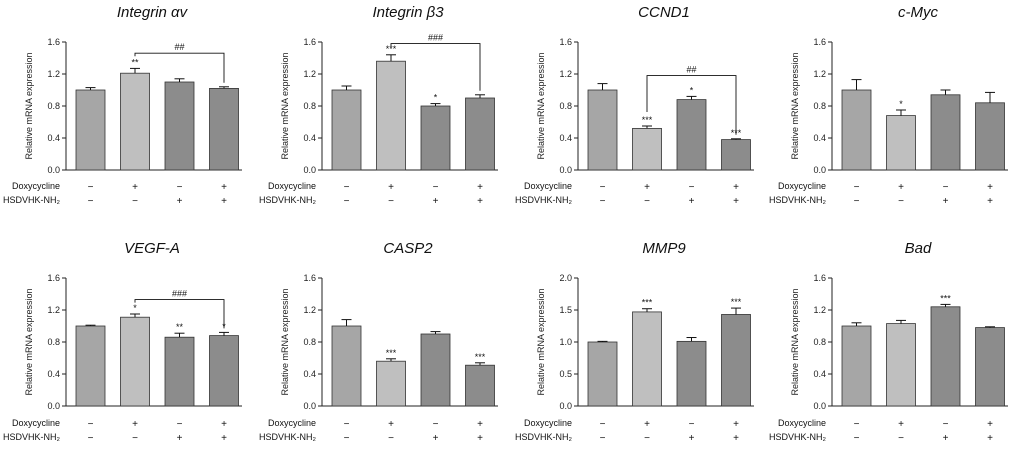  Describe the element at coordinates (565, 342) in the screenshot. I see `y-tick-label: 1.0` at that location.